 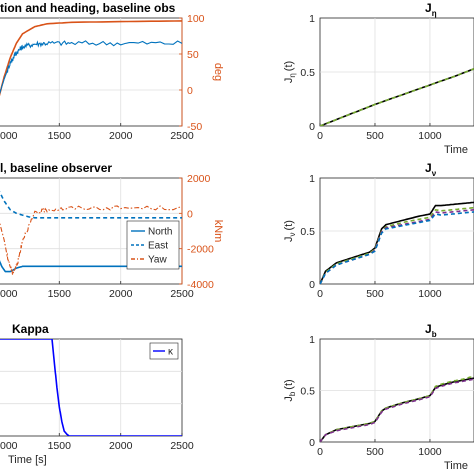 I want to click on series-line-north, so click(x=91, y=266).